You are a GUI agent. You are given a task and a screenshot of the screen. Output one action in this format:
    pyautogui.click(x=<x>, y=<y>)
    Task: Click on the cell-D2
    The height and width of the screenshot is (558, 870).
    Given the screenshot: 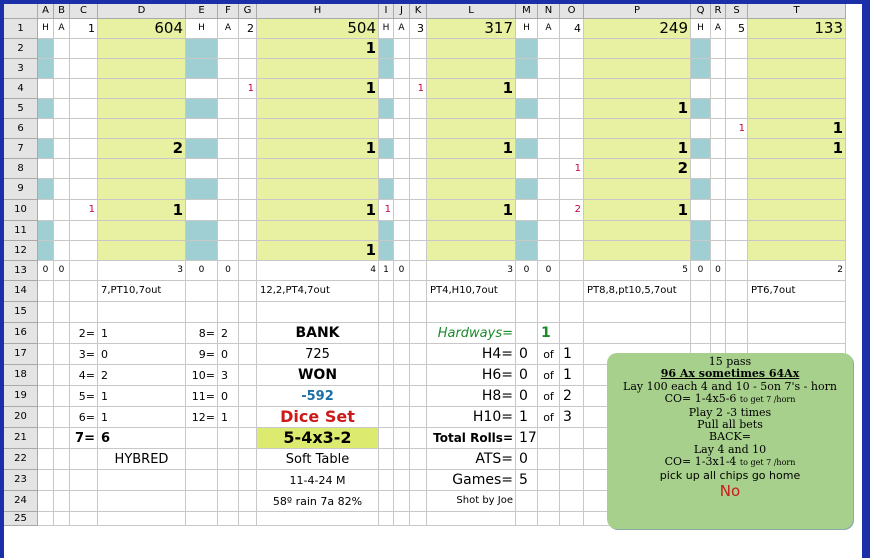 What is the action you would take?
    pyautogui.click(x=142, y=49)
    